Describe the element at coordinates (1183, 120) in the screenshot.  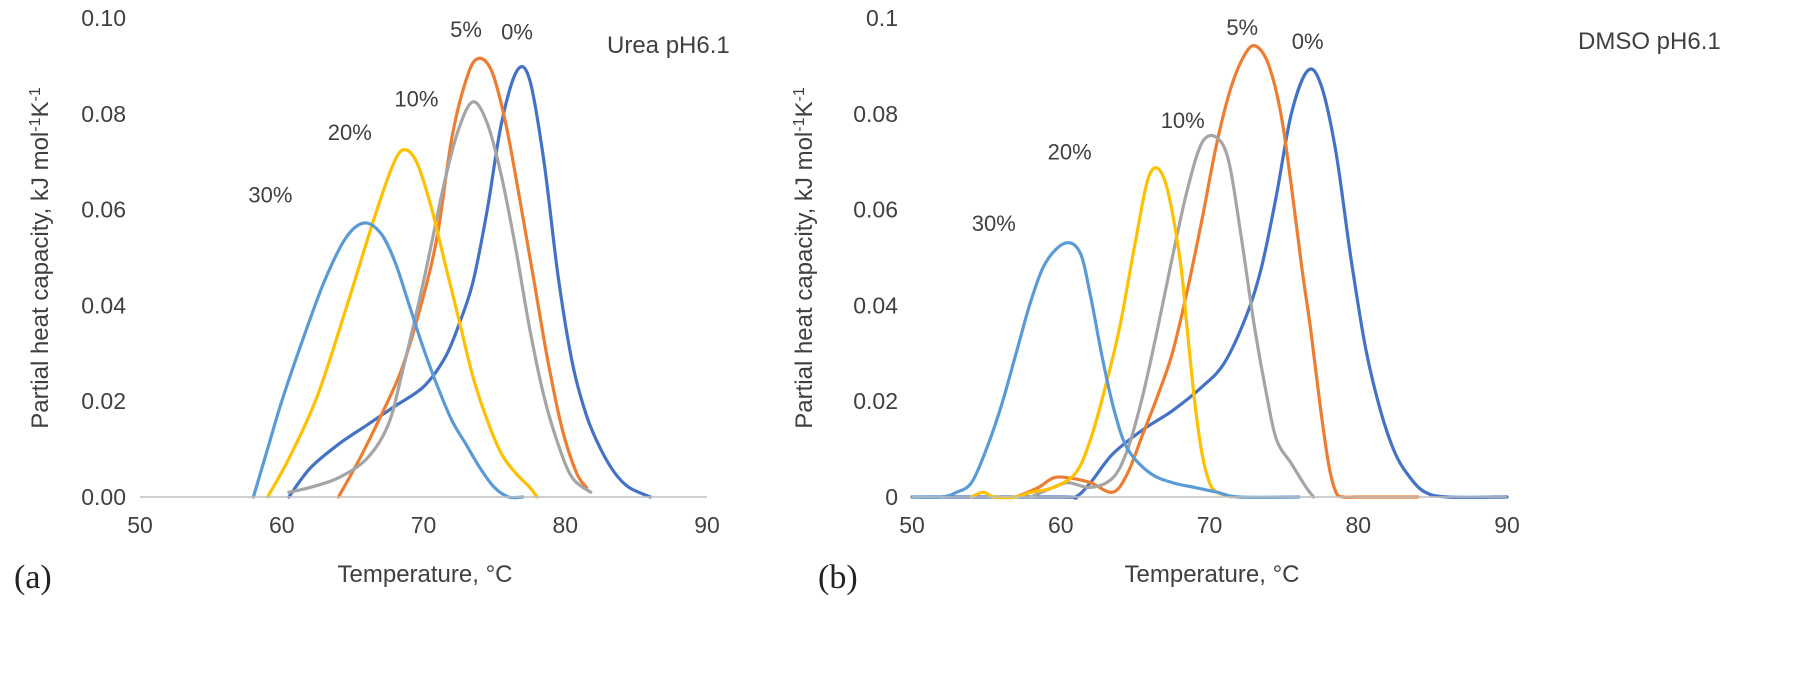
I see `series-label-b-10pct: 10%` at that location.